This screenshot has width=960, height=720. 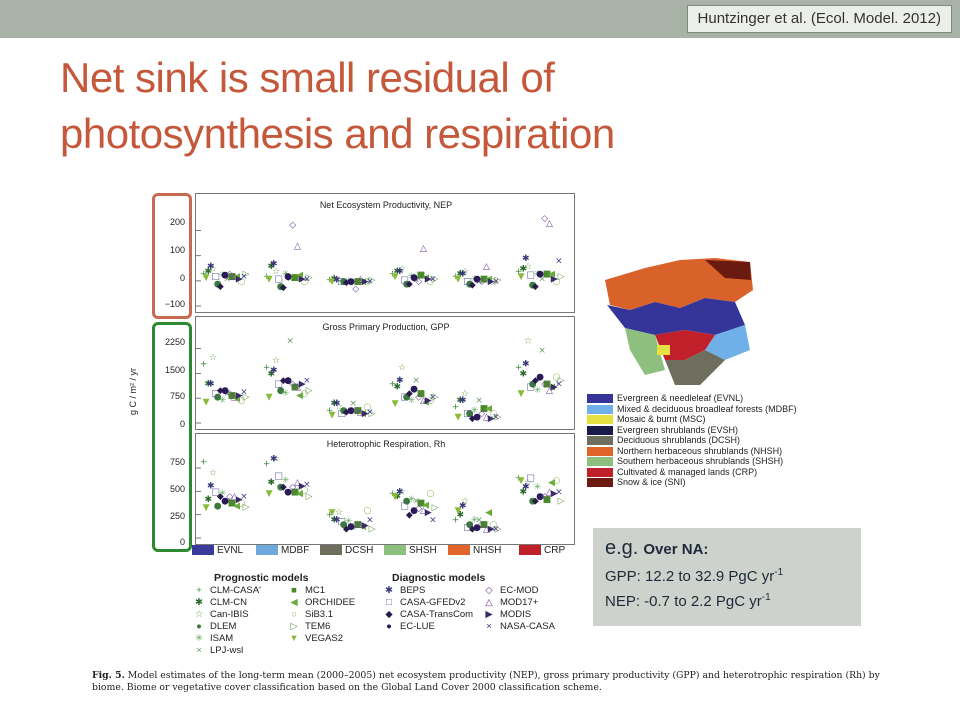 I want to click on point-mod17--nhsh: △, so click(x=486, y=267).